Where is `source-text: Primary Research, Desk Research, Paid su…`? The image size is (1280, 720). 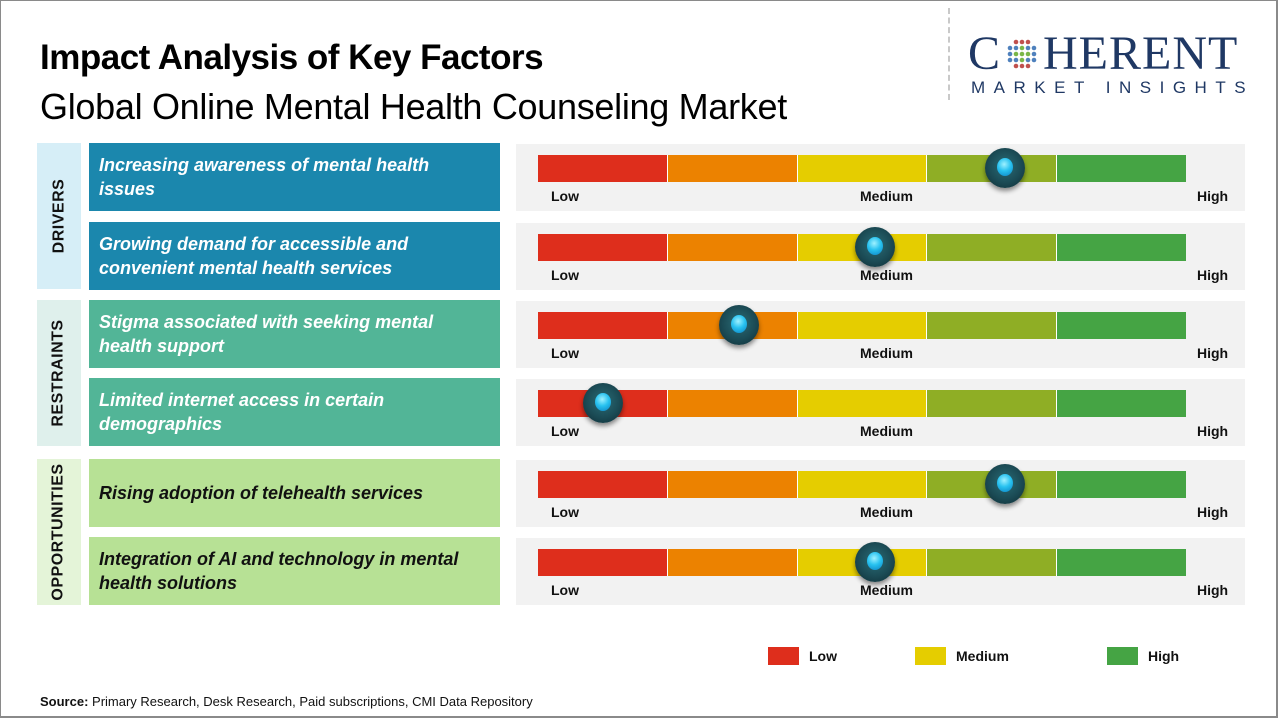
source-text: Primary Research, Desk Research, Paid su… is located at coordinates (310, 701).